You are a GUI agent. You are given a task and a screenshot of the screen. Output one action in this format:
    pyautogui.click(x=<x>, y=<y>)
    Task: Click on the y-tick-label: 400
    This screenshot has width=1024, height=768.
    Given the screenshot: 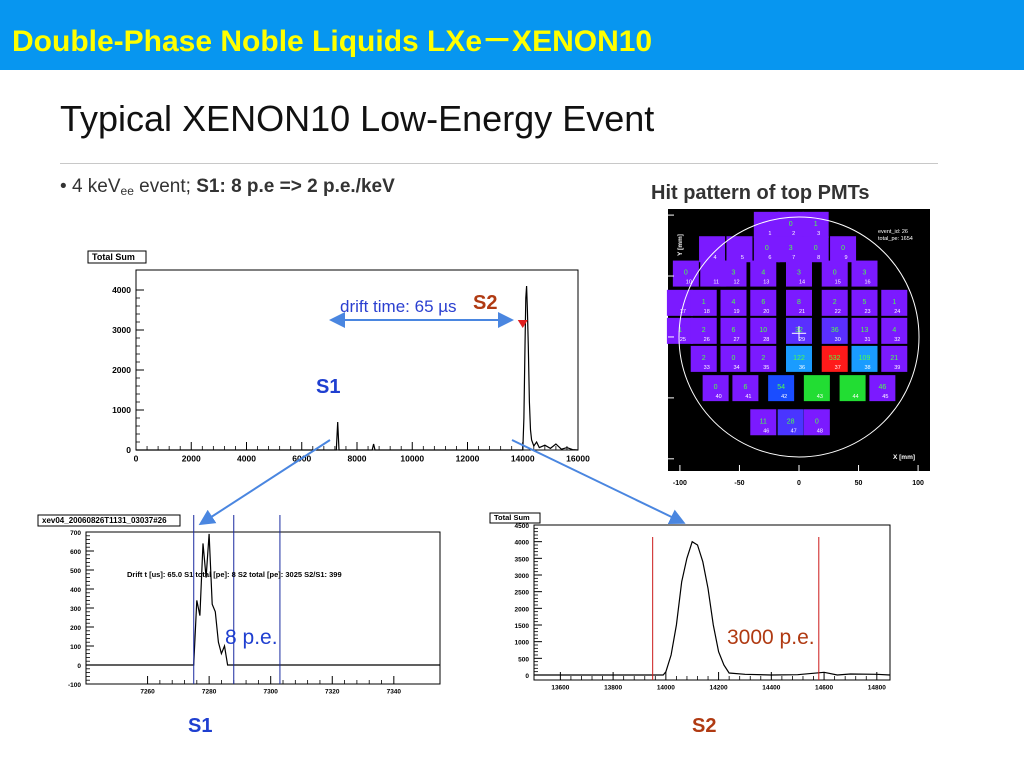 What is the action you would take?
    pyautogui.click(x=75, y=590)
    